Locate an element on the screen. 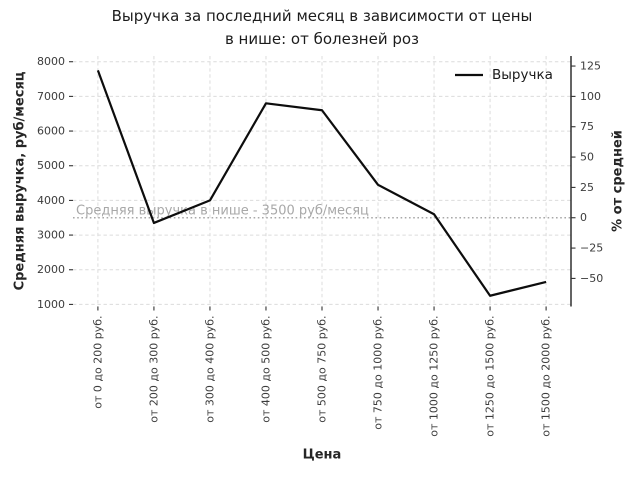 The height and width of the screenshot is (480, 640). right-axis-tick-label: 100 is located at coordinates (590, 96).